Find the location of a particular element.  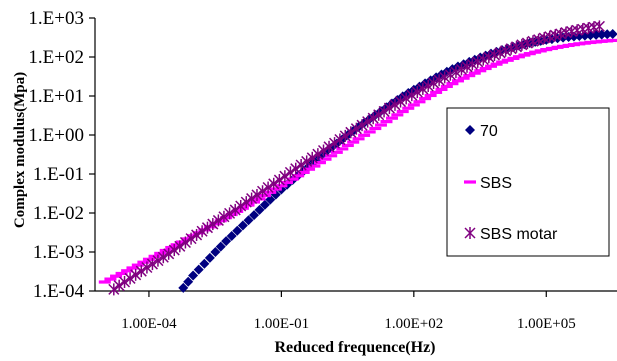

legend-marker-asterisk is located at coordinates (470, 233).